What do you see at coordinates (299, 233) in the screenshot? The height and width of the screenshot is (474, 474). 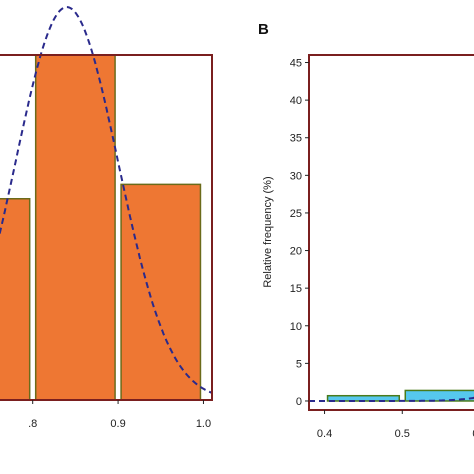 I see `panel-b-y-axis: 0 5 10 15 20 25 30 35 40 45` at bounding box center [299, 233].